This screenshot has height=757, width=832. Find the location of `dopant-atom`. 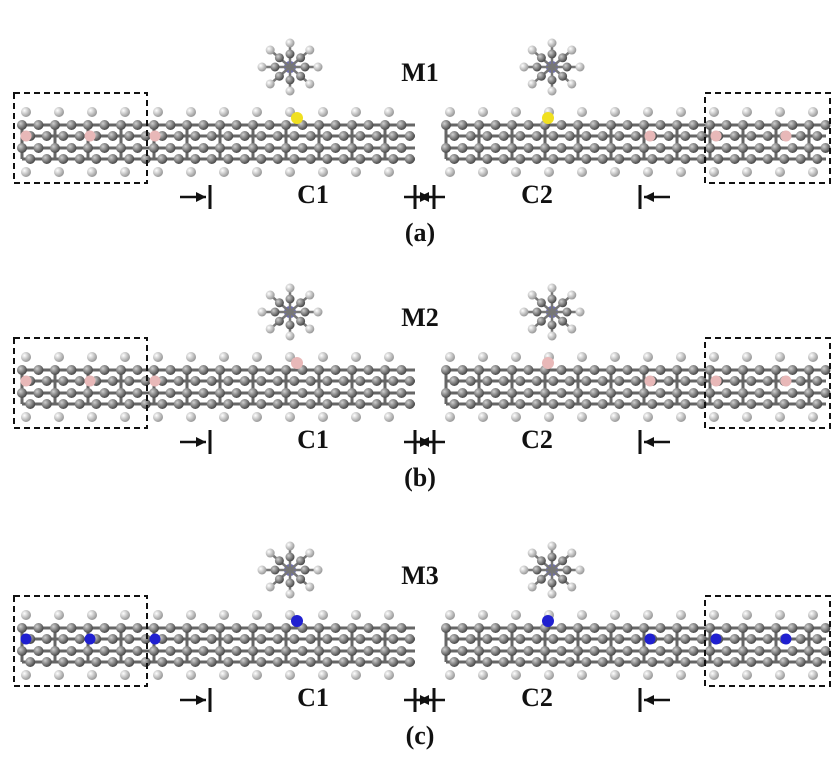

dopant-atom is located at coordinates (786, 381).